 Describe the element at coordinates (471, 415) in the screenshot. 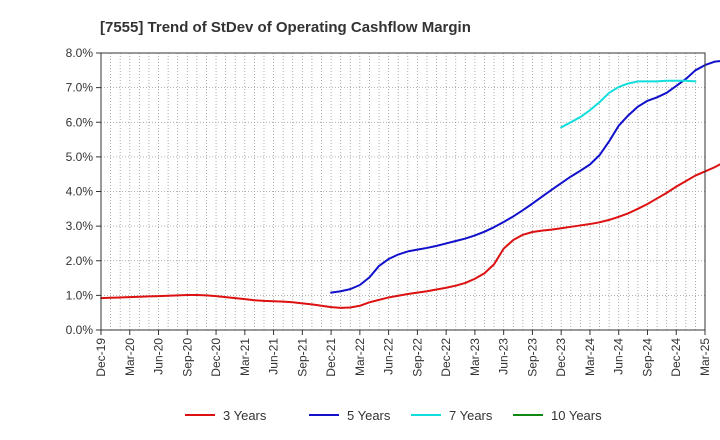

I see `legend-label: 7 Years` at that location.